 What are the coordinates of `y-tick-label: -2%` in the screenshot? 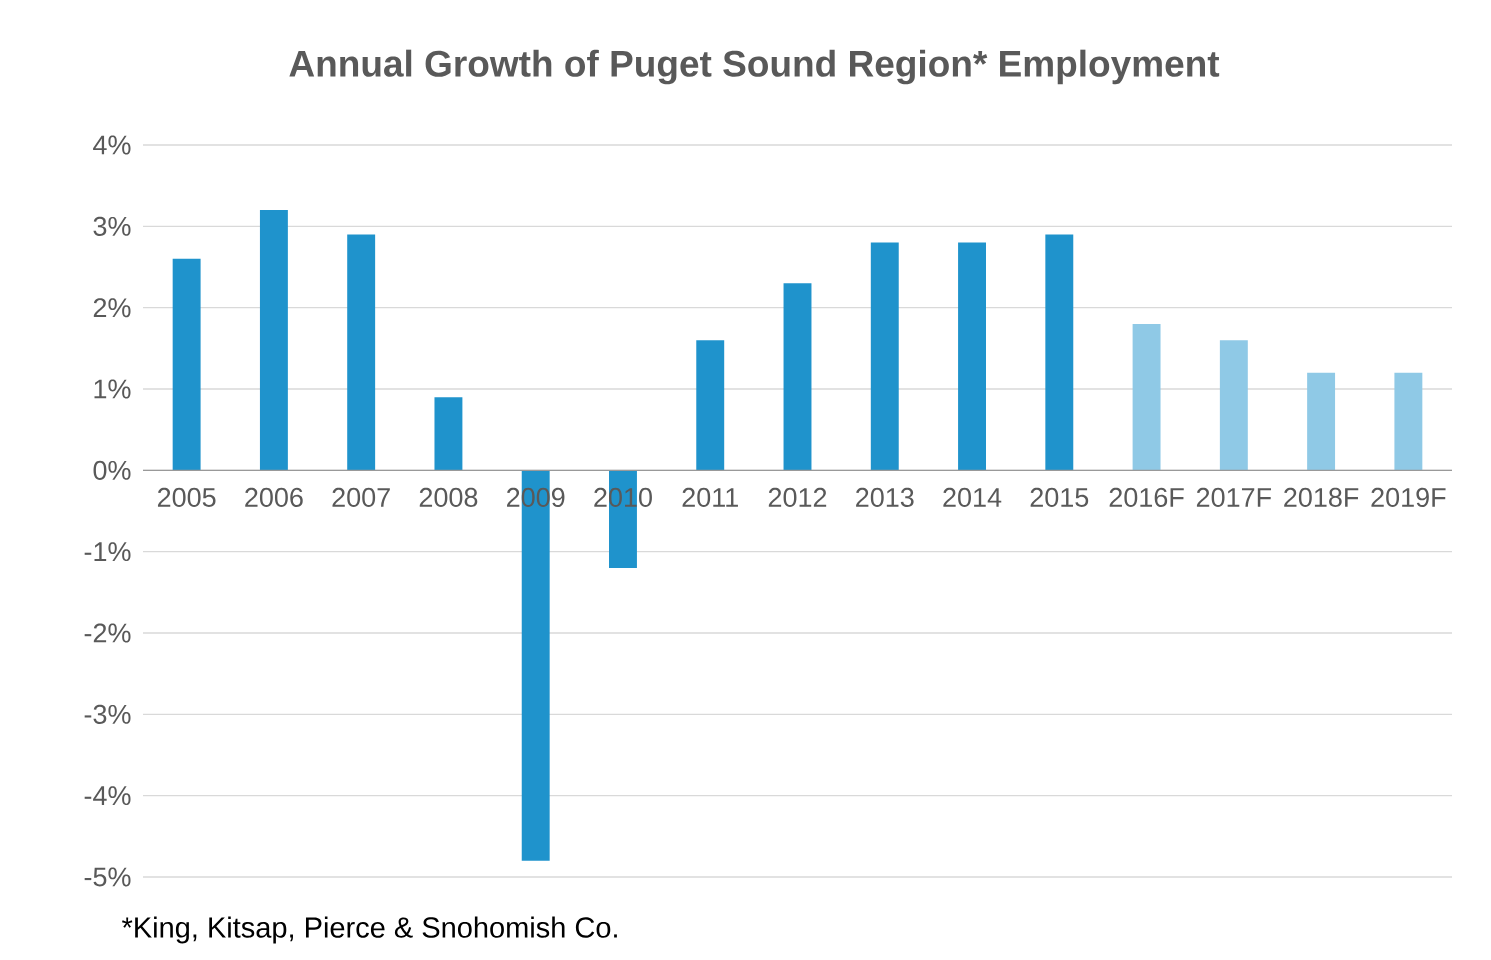 It's located at (107, 633).